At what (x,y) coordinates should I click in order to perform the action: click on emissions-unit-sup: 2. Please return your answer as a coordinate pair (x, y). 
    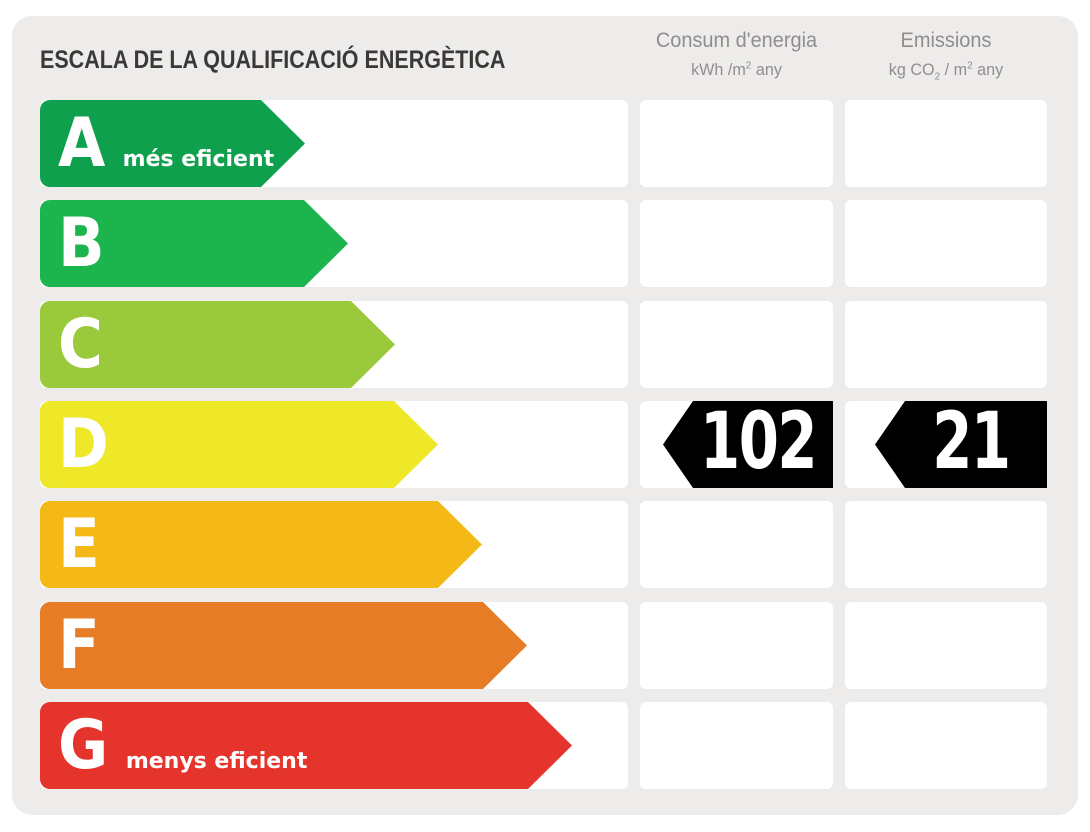
    Looking at the image, I should click on (970, 65).